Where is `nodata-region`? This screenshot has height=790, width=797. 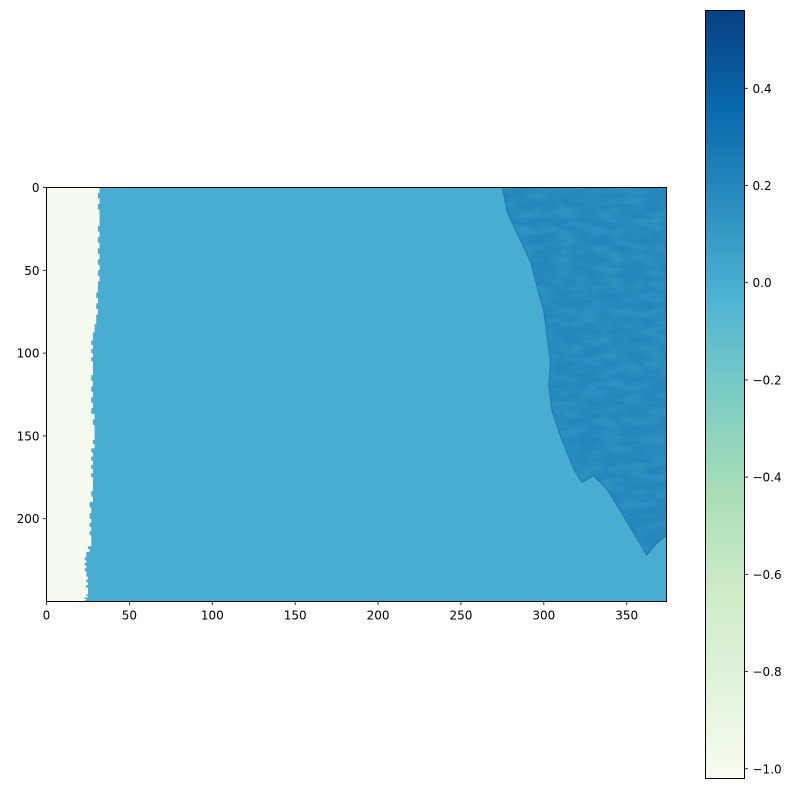
nodata-region is located at coordinates (73, 394).